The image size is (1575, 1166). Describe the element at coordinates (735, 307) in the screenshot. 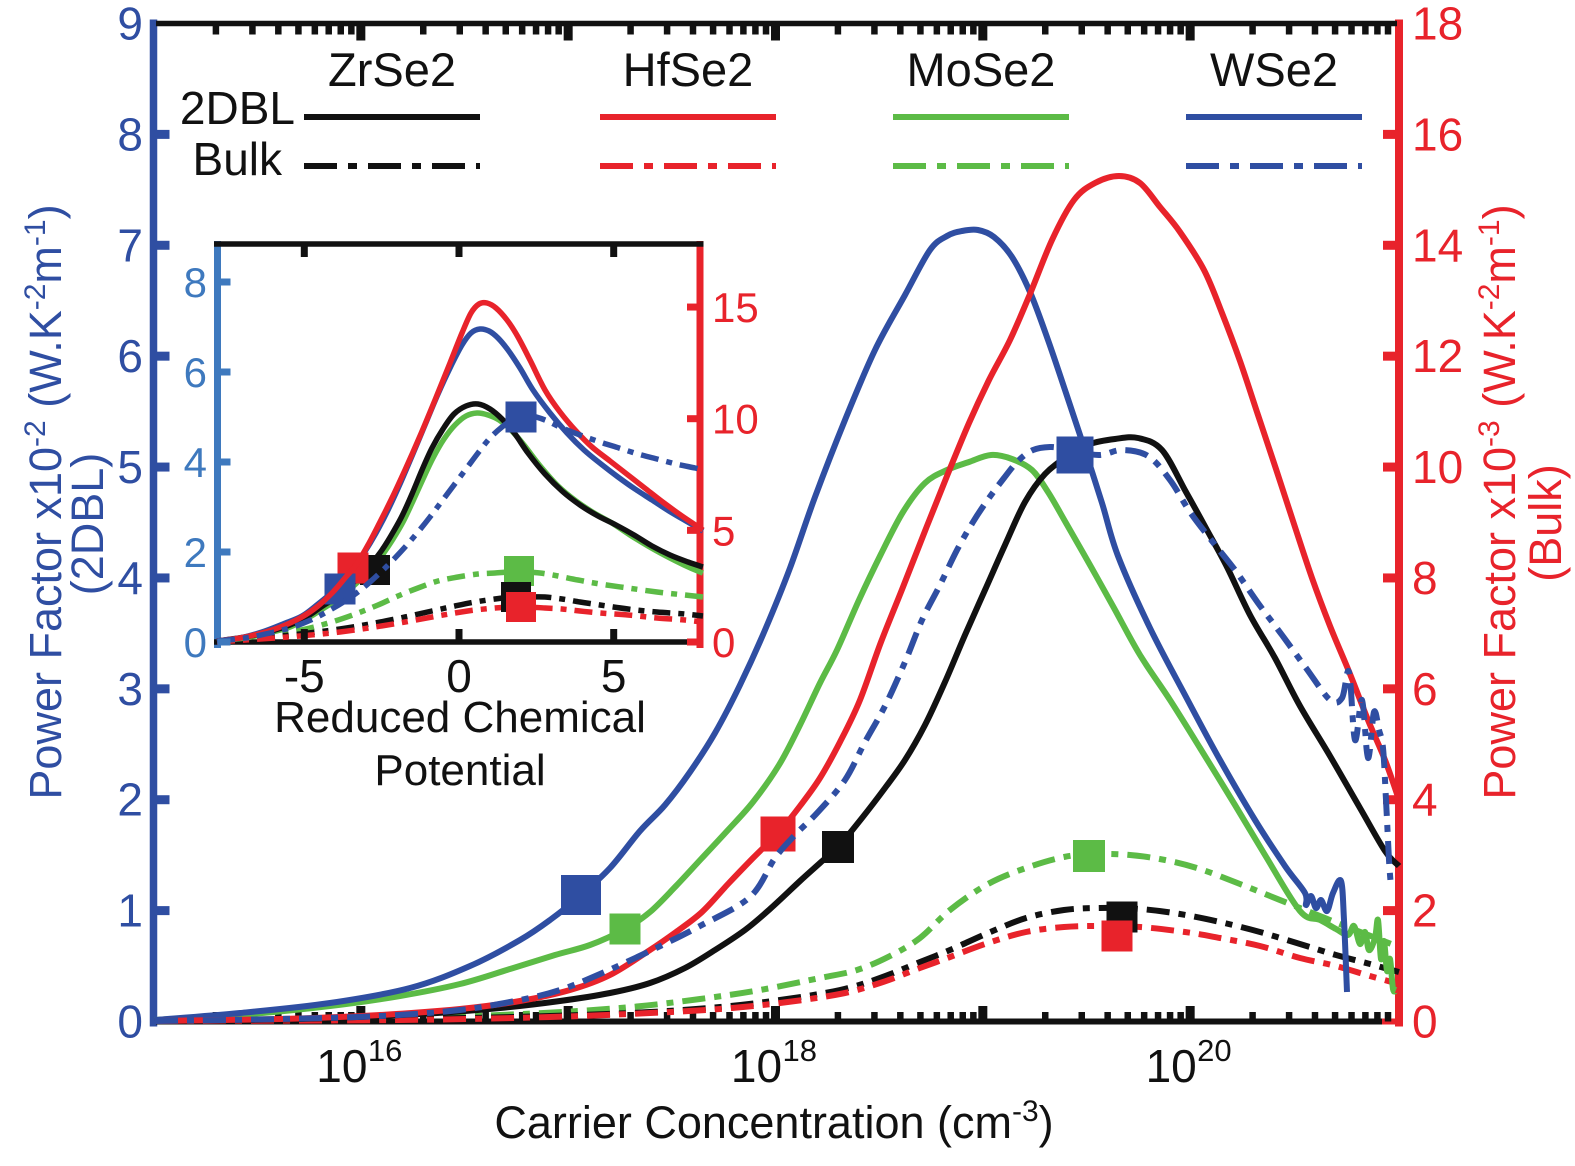

I see `svg-text: 15` at that location.